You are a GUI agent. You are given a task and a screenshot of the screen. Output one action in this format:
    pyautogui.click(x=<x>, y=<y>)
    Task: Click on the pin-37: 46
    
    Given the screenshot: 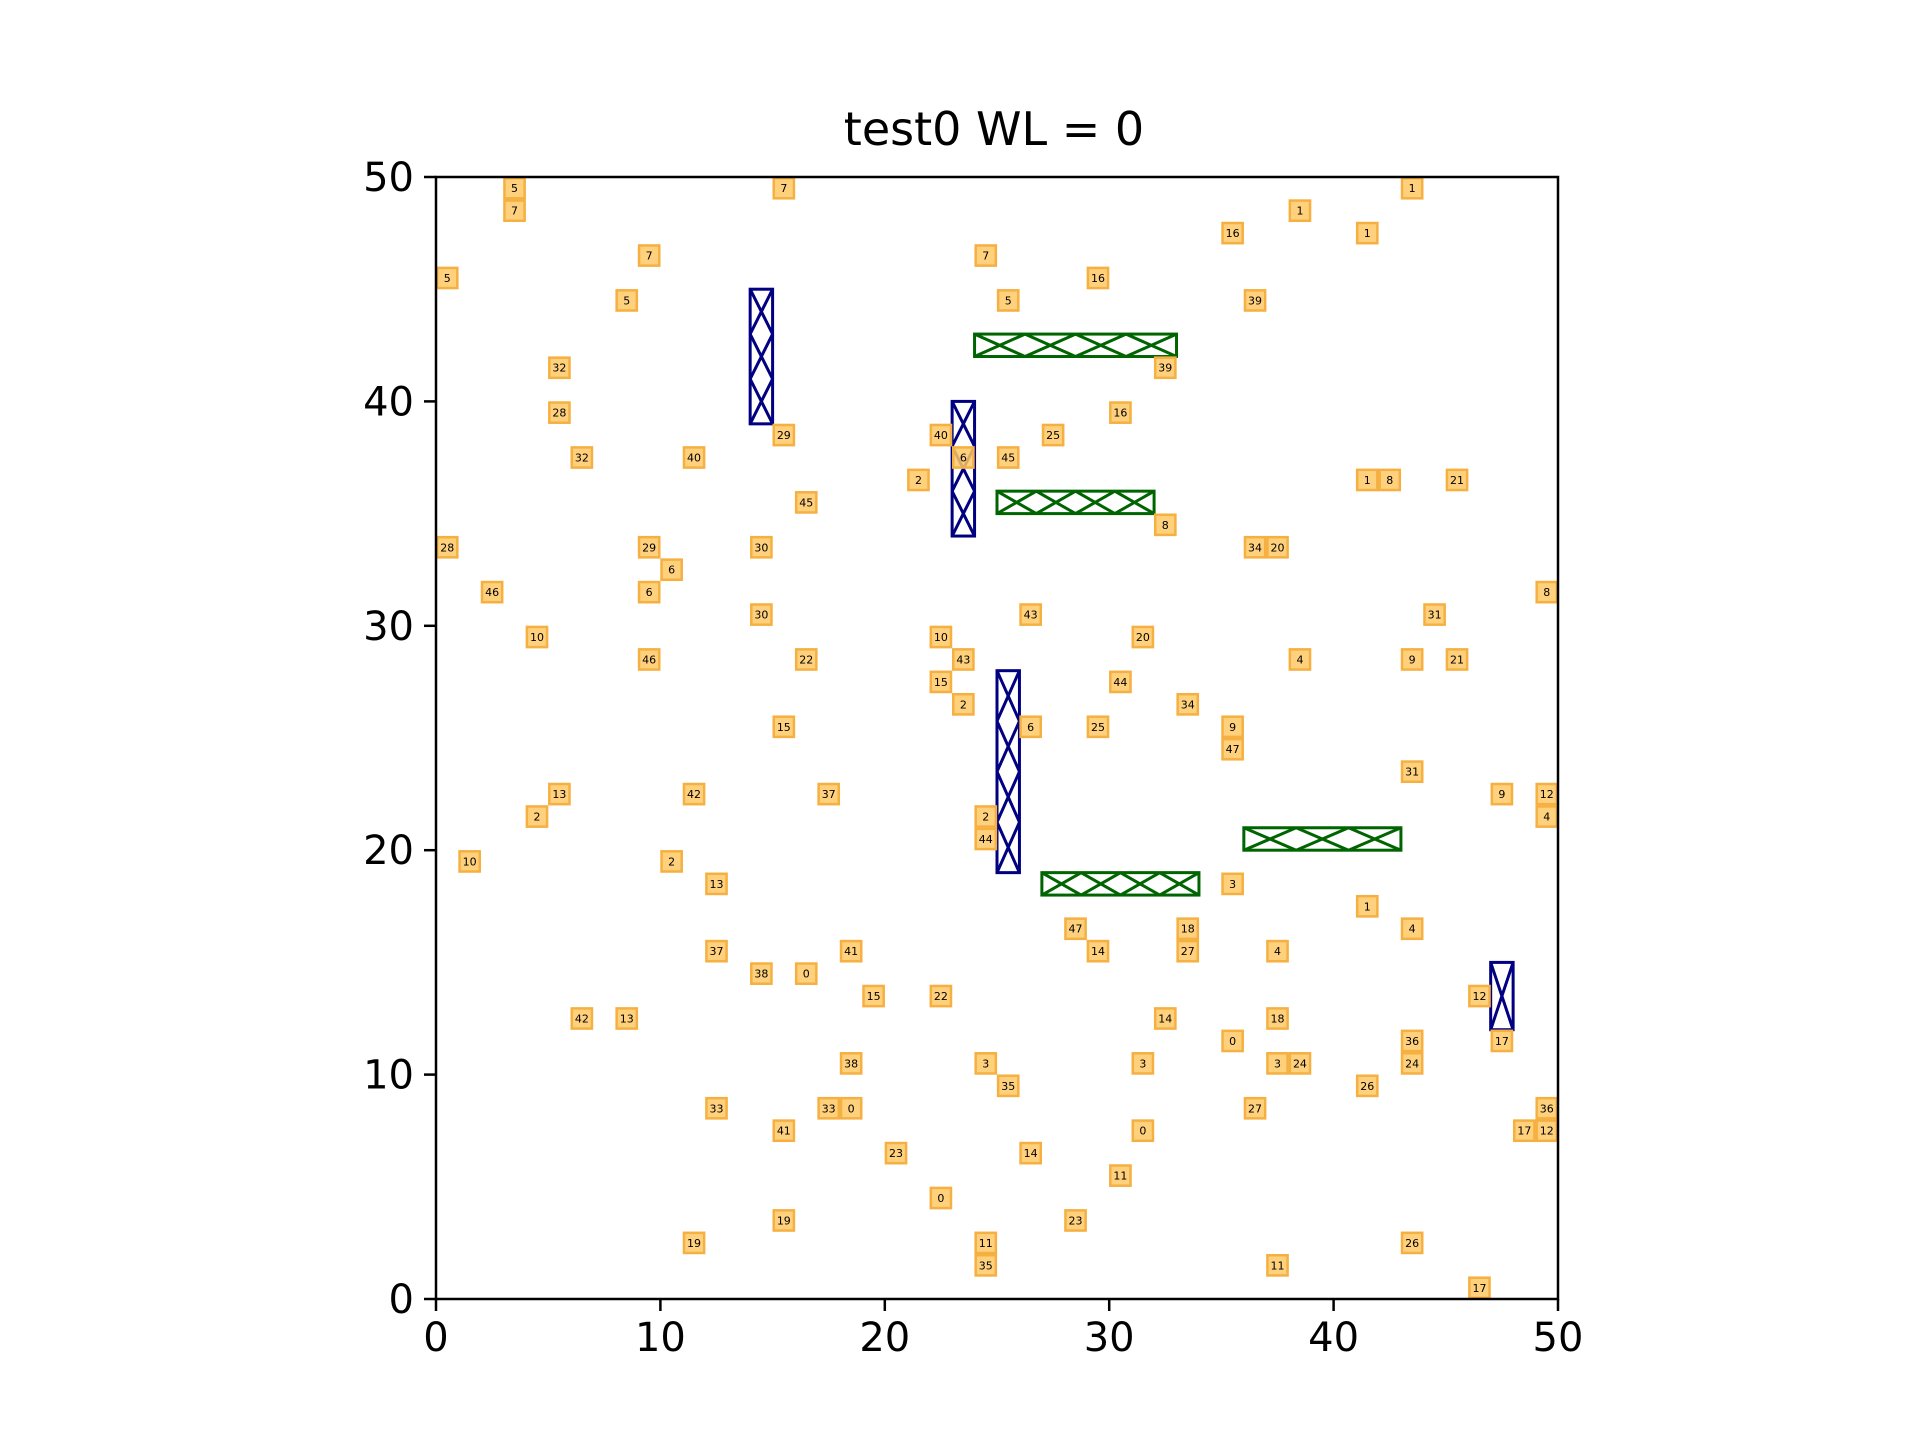 What is the action you would take?
    pyautogui.click(x=492, y=592)
    